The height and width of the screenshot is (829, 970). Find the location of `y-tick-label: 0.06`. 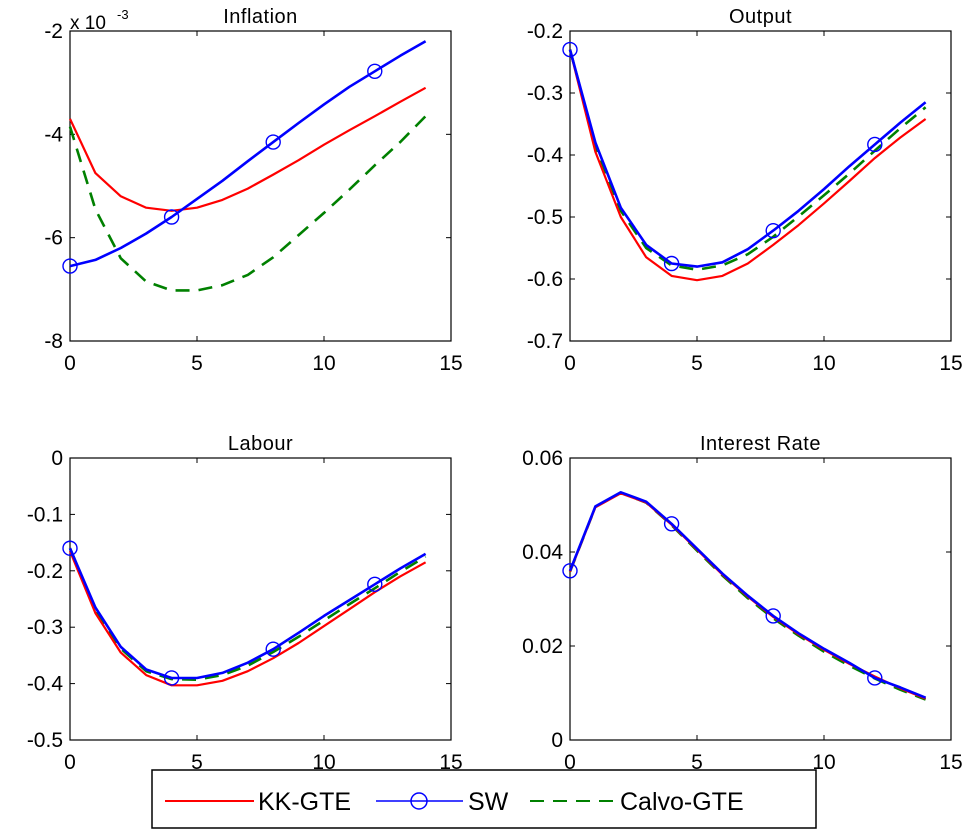

y-tick-label: 0.06 is located at coordinates (542, 458).